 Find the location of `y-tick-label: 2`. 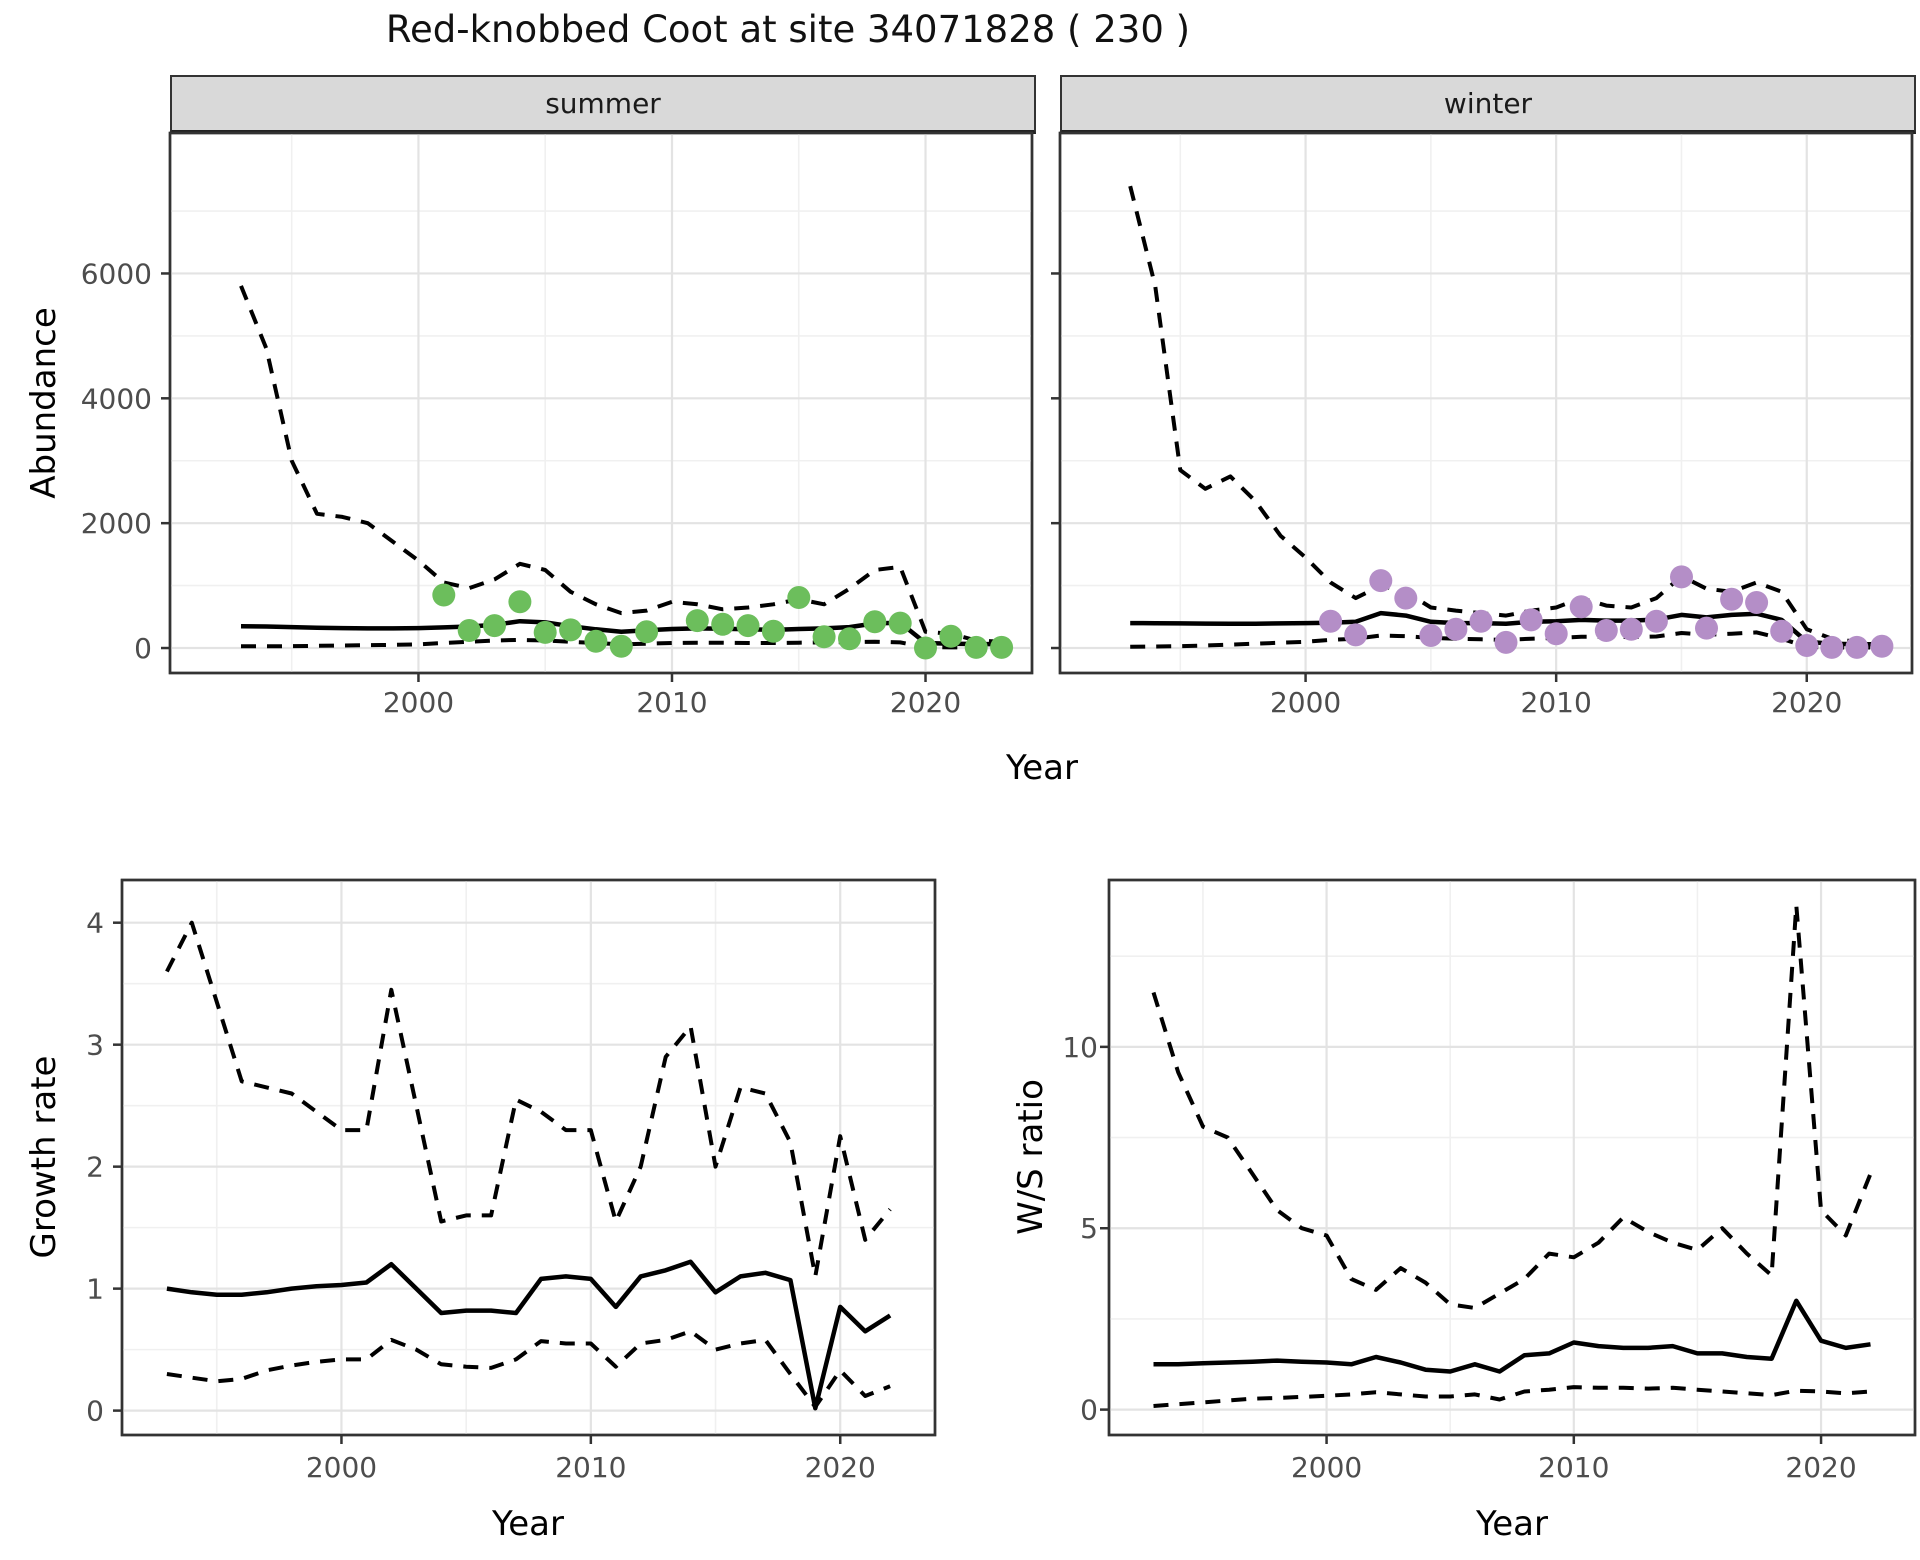

y-tick-label: 2 is located at coordinates (95, 1167).